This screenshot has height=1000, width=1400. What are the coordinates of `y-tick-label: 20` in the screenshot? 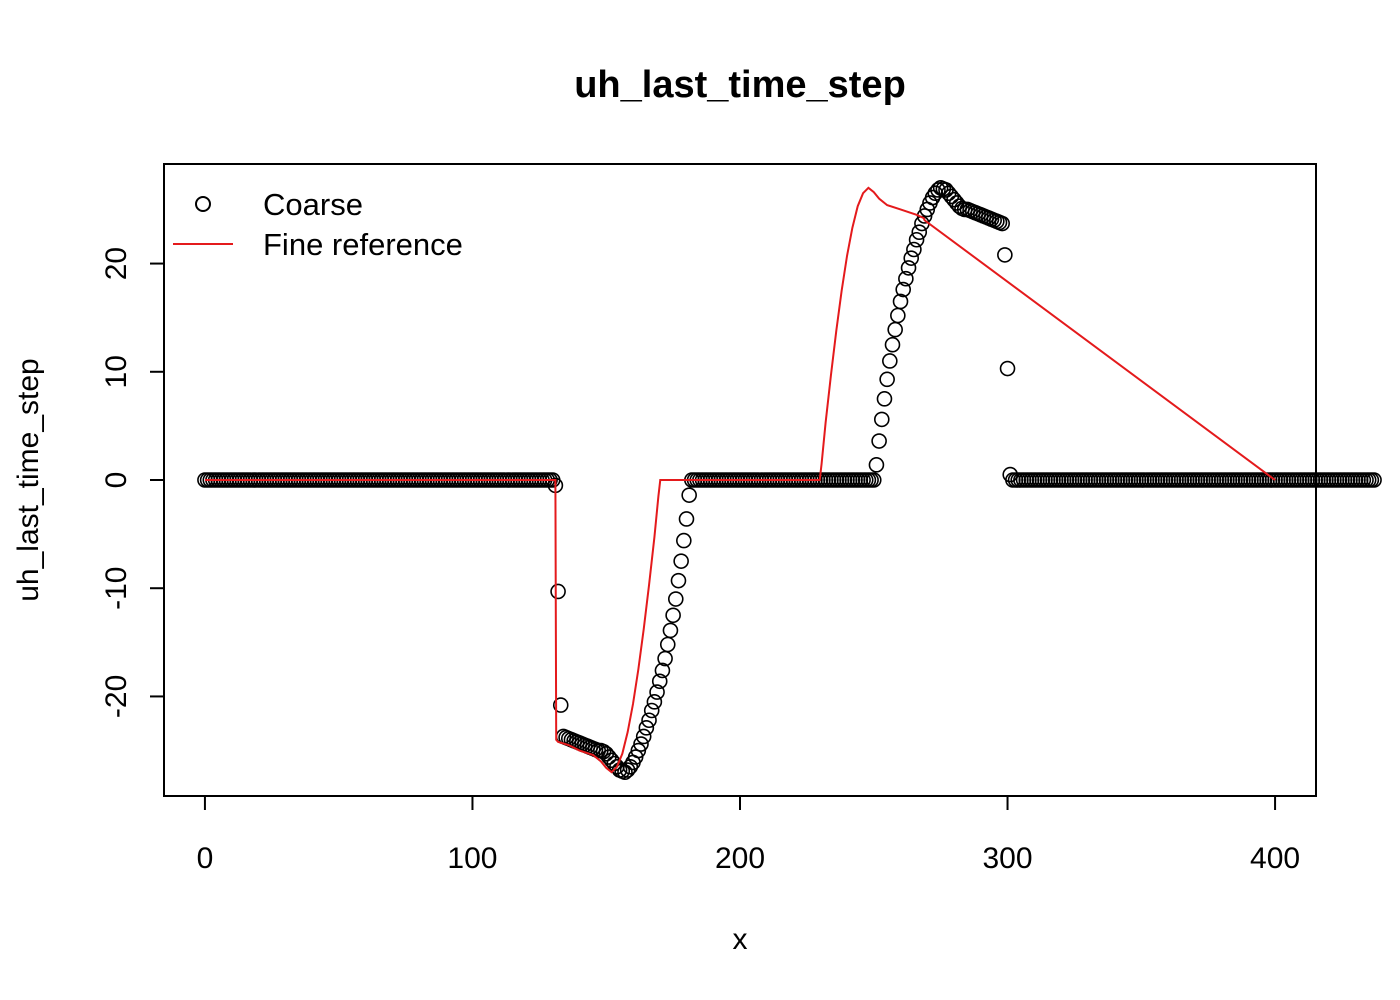 It's located at (116, 263).